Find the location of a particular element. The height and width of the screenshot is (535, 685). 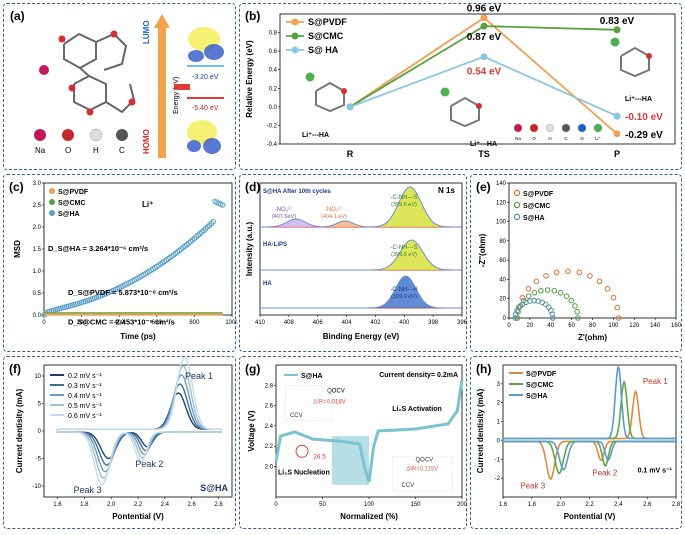

peak-position: (399.5 eV) is located at coordinates (404, 255).